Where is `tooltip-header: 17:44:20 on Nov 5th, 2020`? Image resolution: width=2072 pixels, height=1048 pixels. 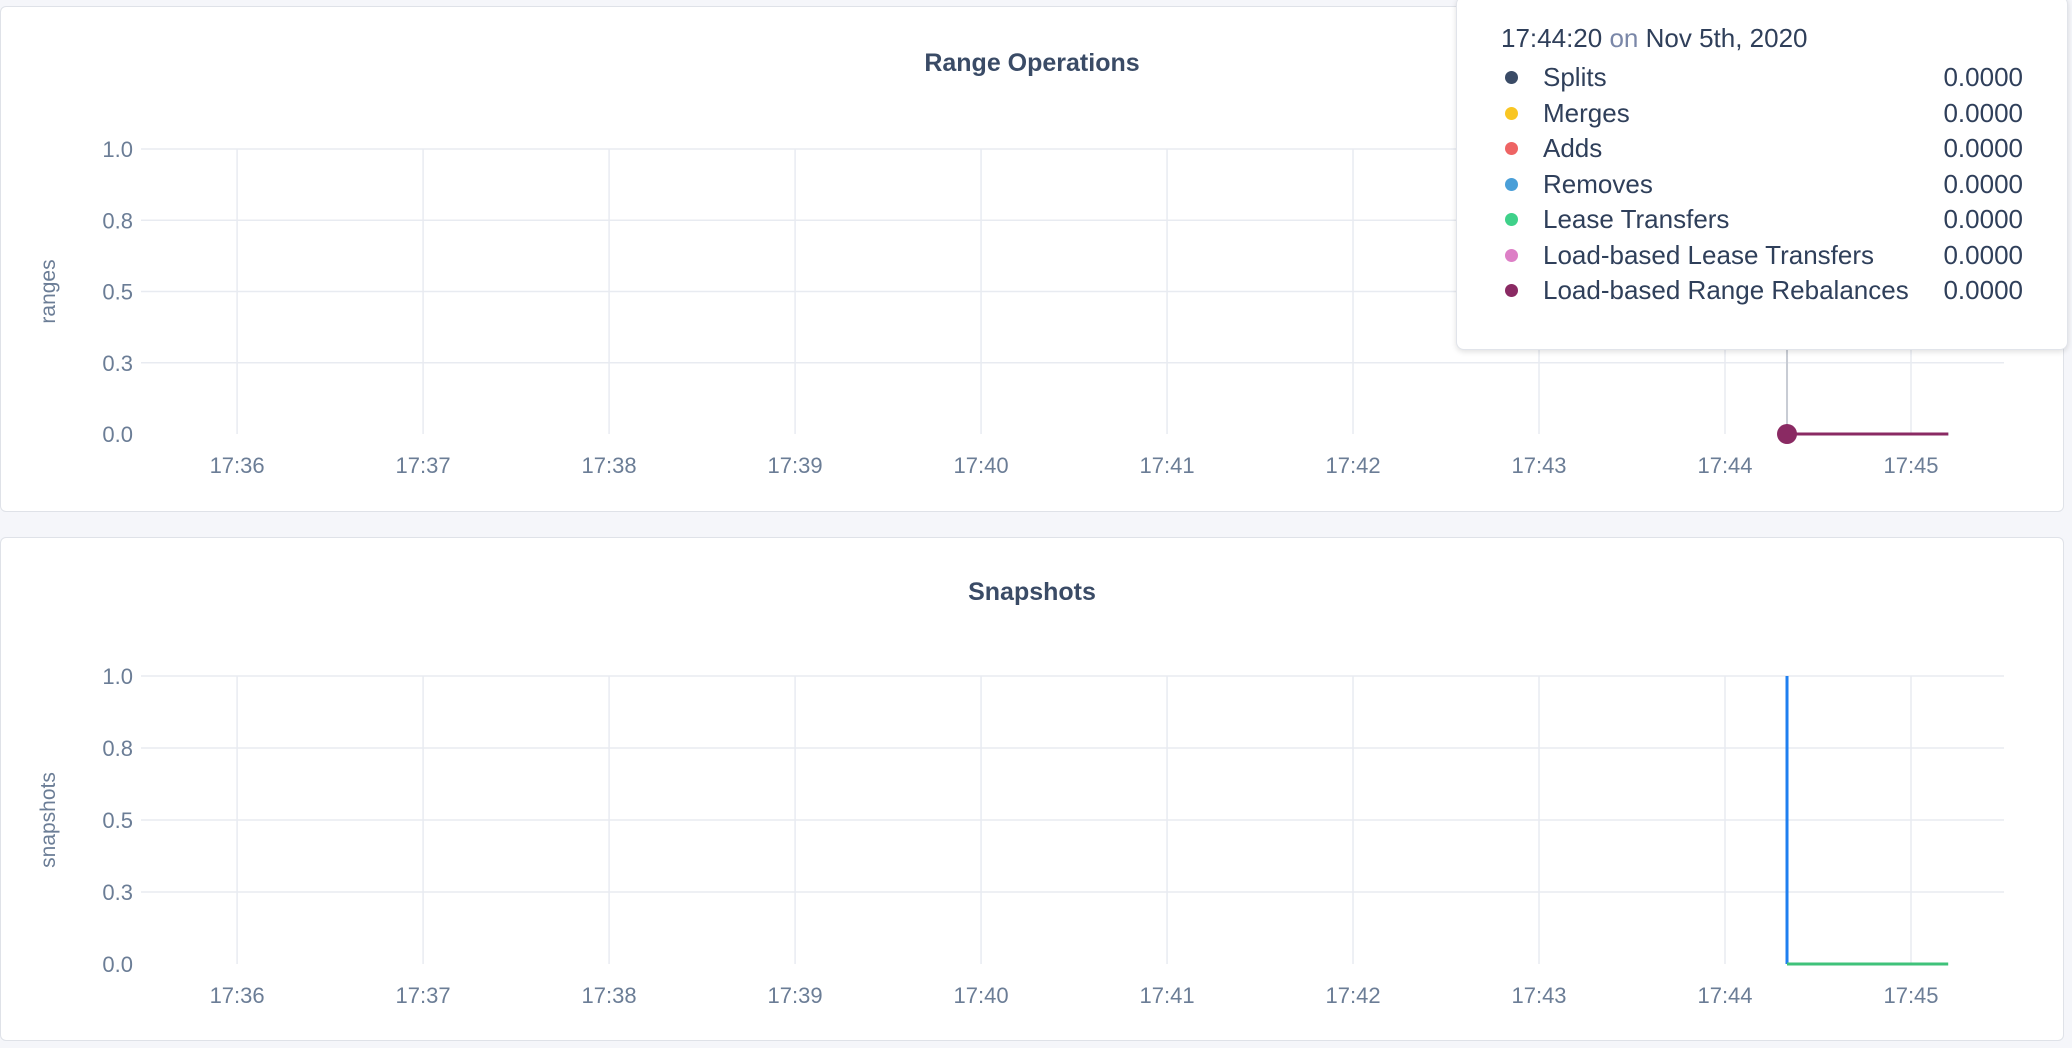
tooltip-header: 17:44:20 on Nov 5th, 2020 is located at coordinates (1762, 38).